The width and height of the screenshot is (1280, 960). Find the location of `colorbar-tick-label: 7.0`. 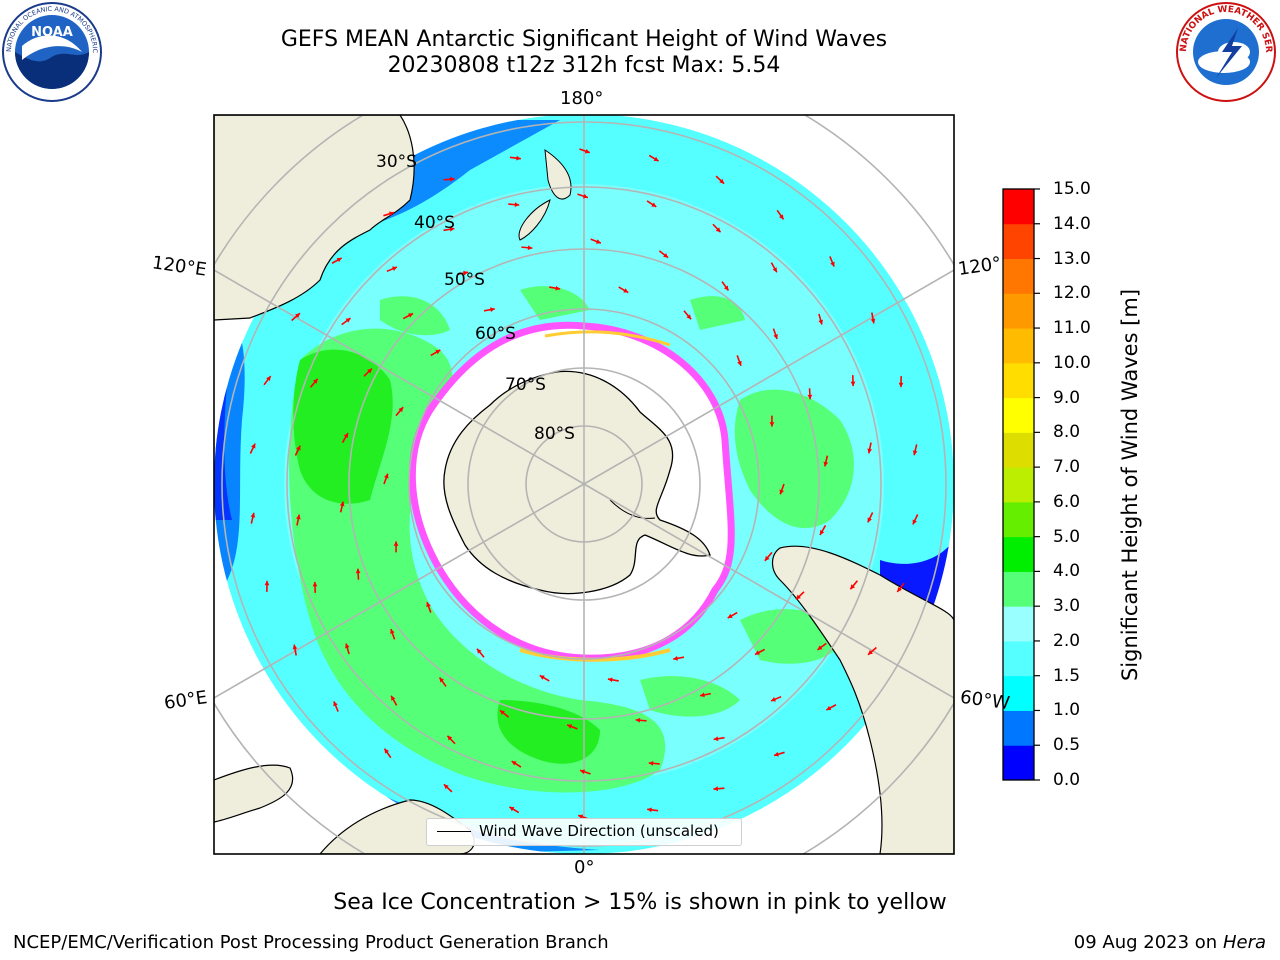

colorbar-tick-label: 7.0 is located at coordinates (1067, 467).